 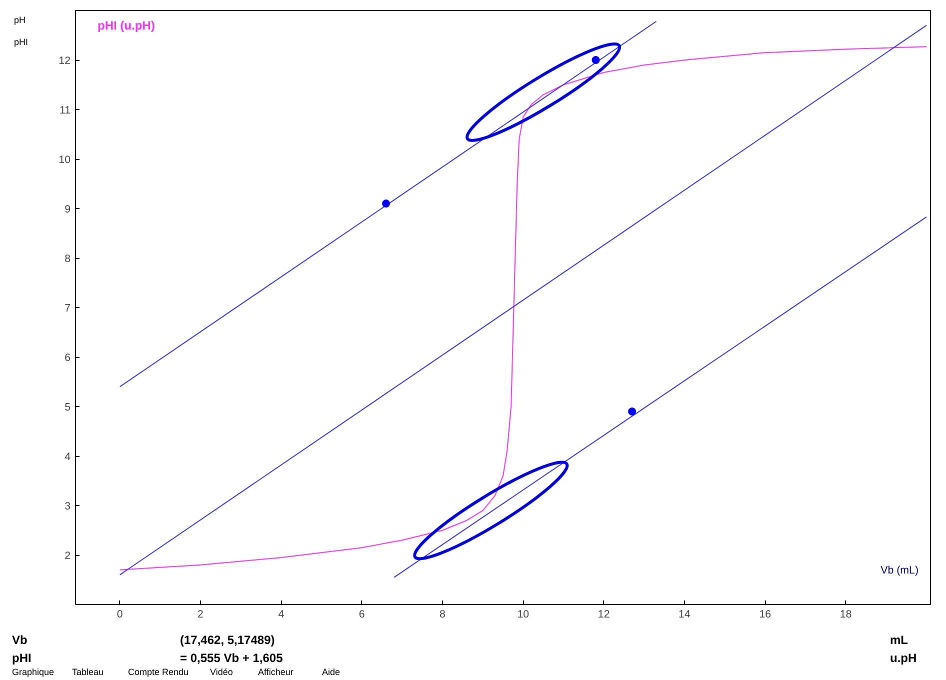 What do you see at coordinates (231, 658) in the screenshot?
I see `text: = 0,555 Vb + 1,605` at bounding box center [231, 658].